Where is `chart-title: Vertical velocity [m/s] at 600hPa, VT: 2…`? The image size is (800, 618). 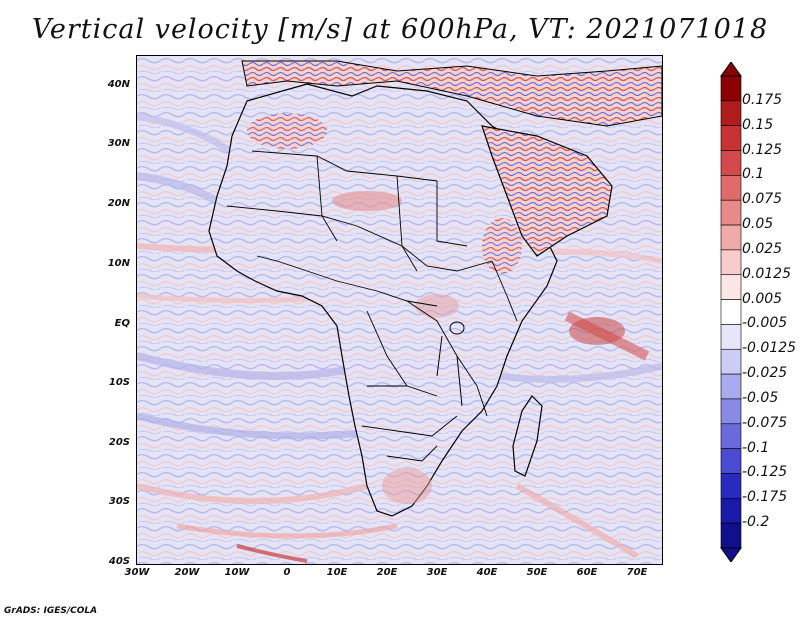 chart-title: Vertical velocity [m/s] at 600hPa, VT: 2… is located at coordinates (400, 29).